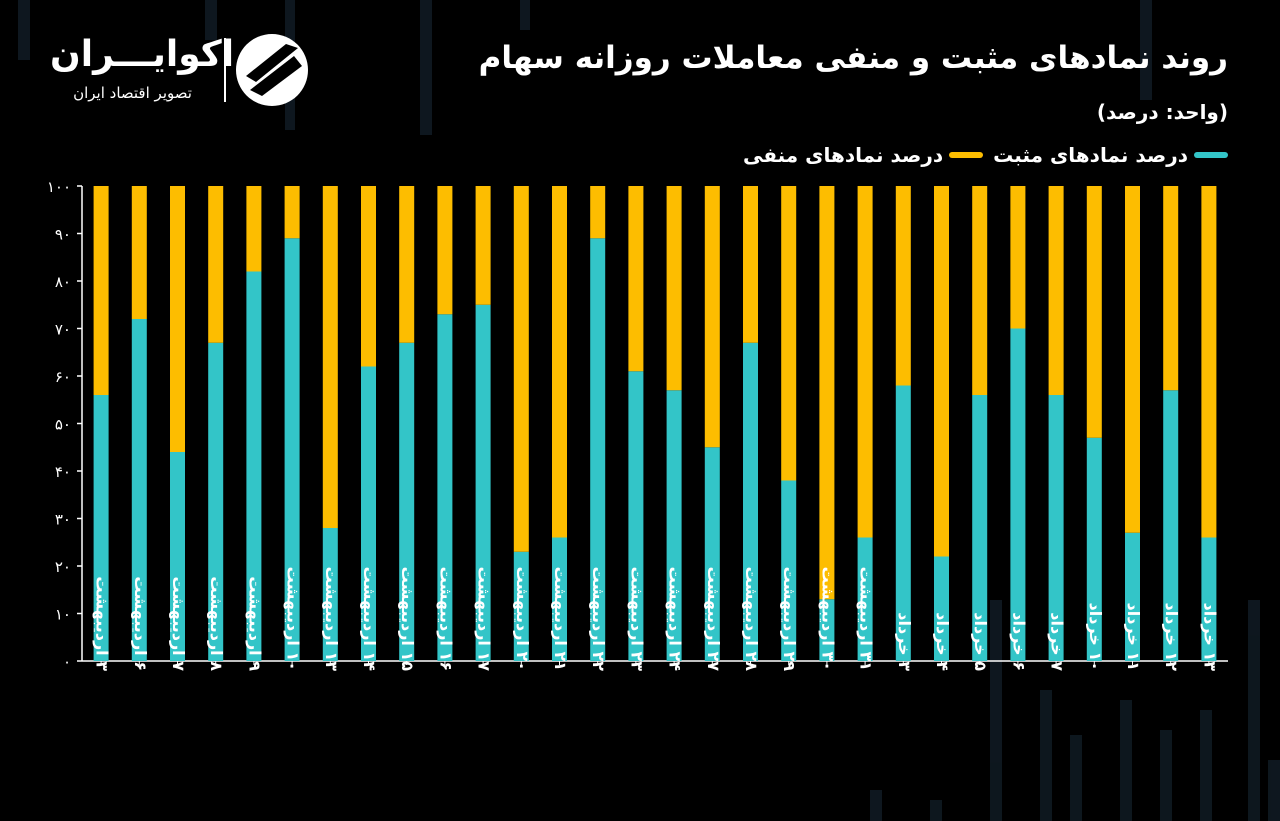 The height and width of the screenshot is (821, 1280). Describe the element at coordinates (216, 623) in the screenshot. I see `x-tick-label: ۸ اردیبهشت` at that location.